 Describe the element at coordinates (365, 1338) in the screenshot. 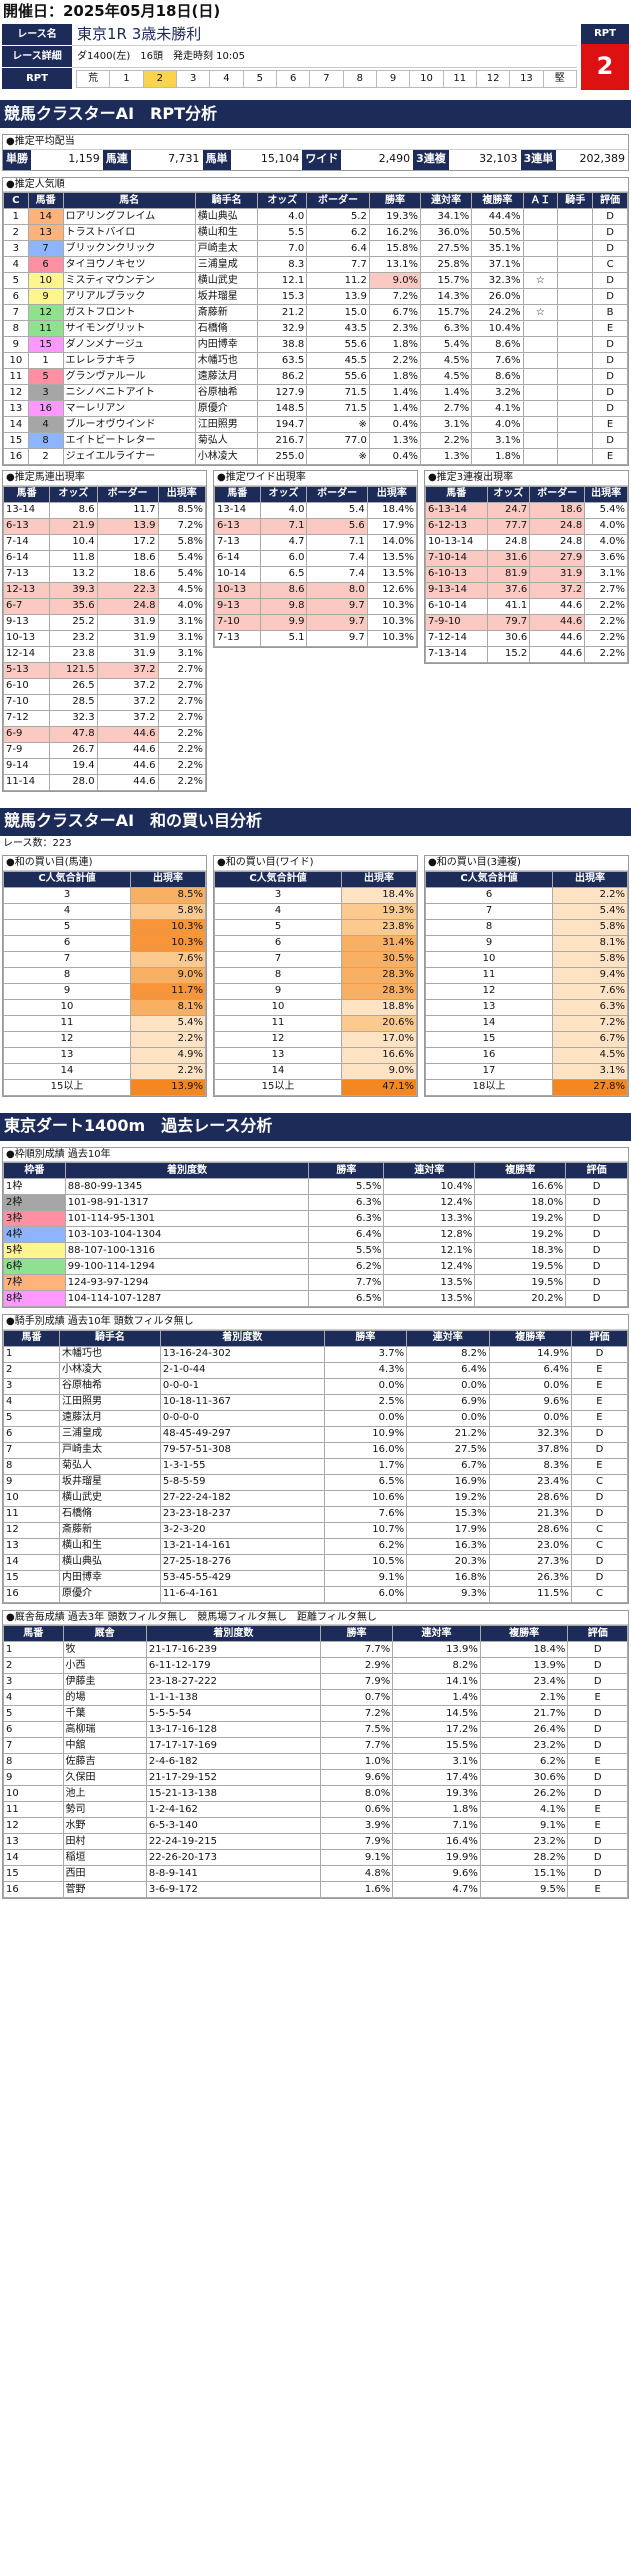

I see `column-header: 勝率` at that location.